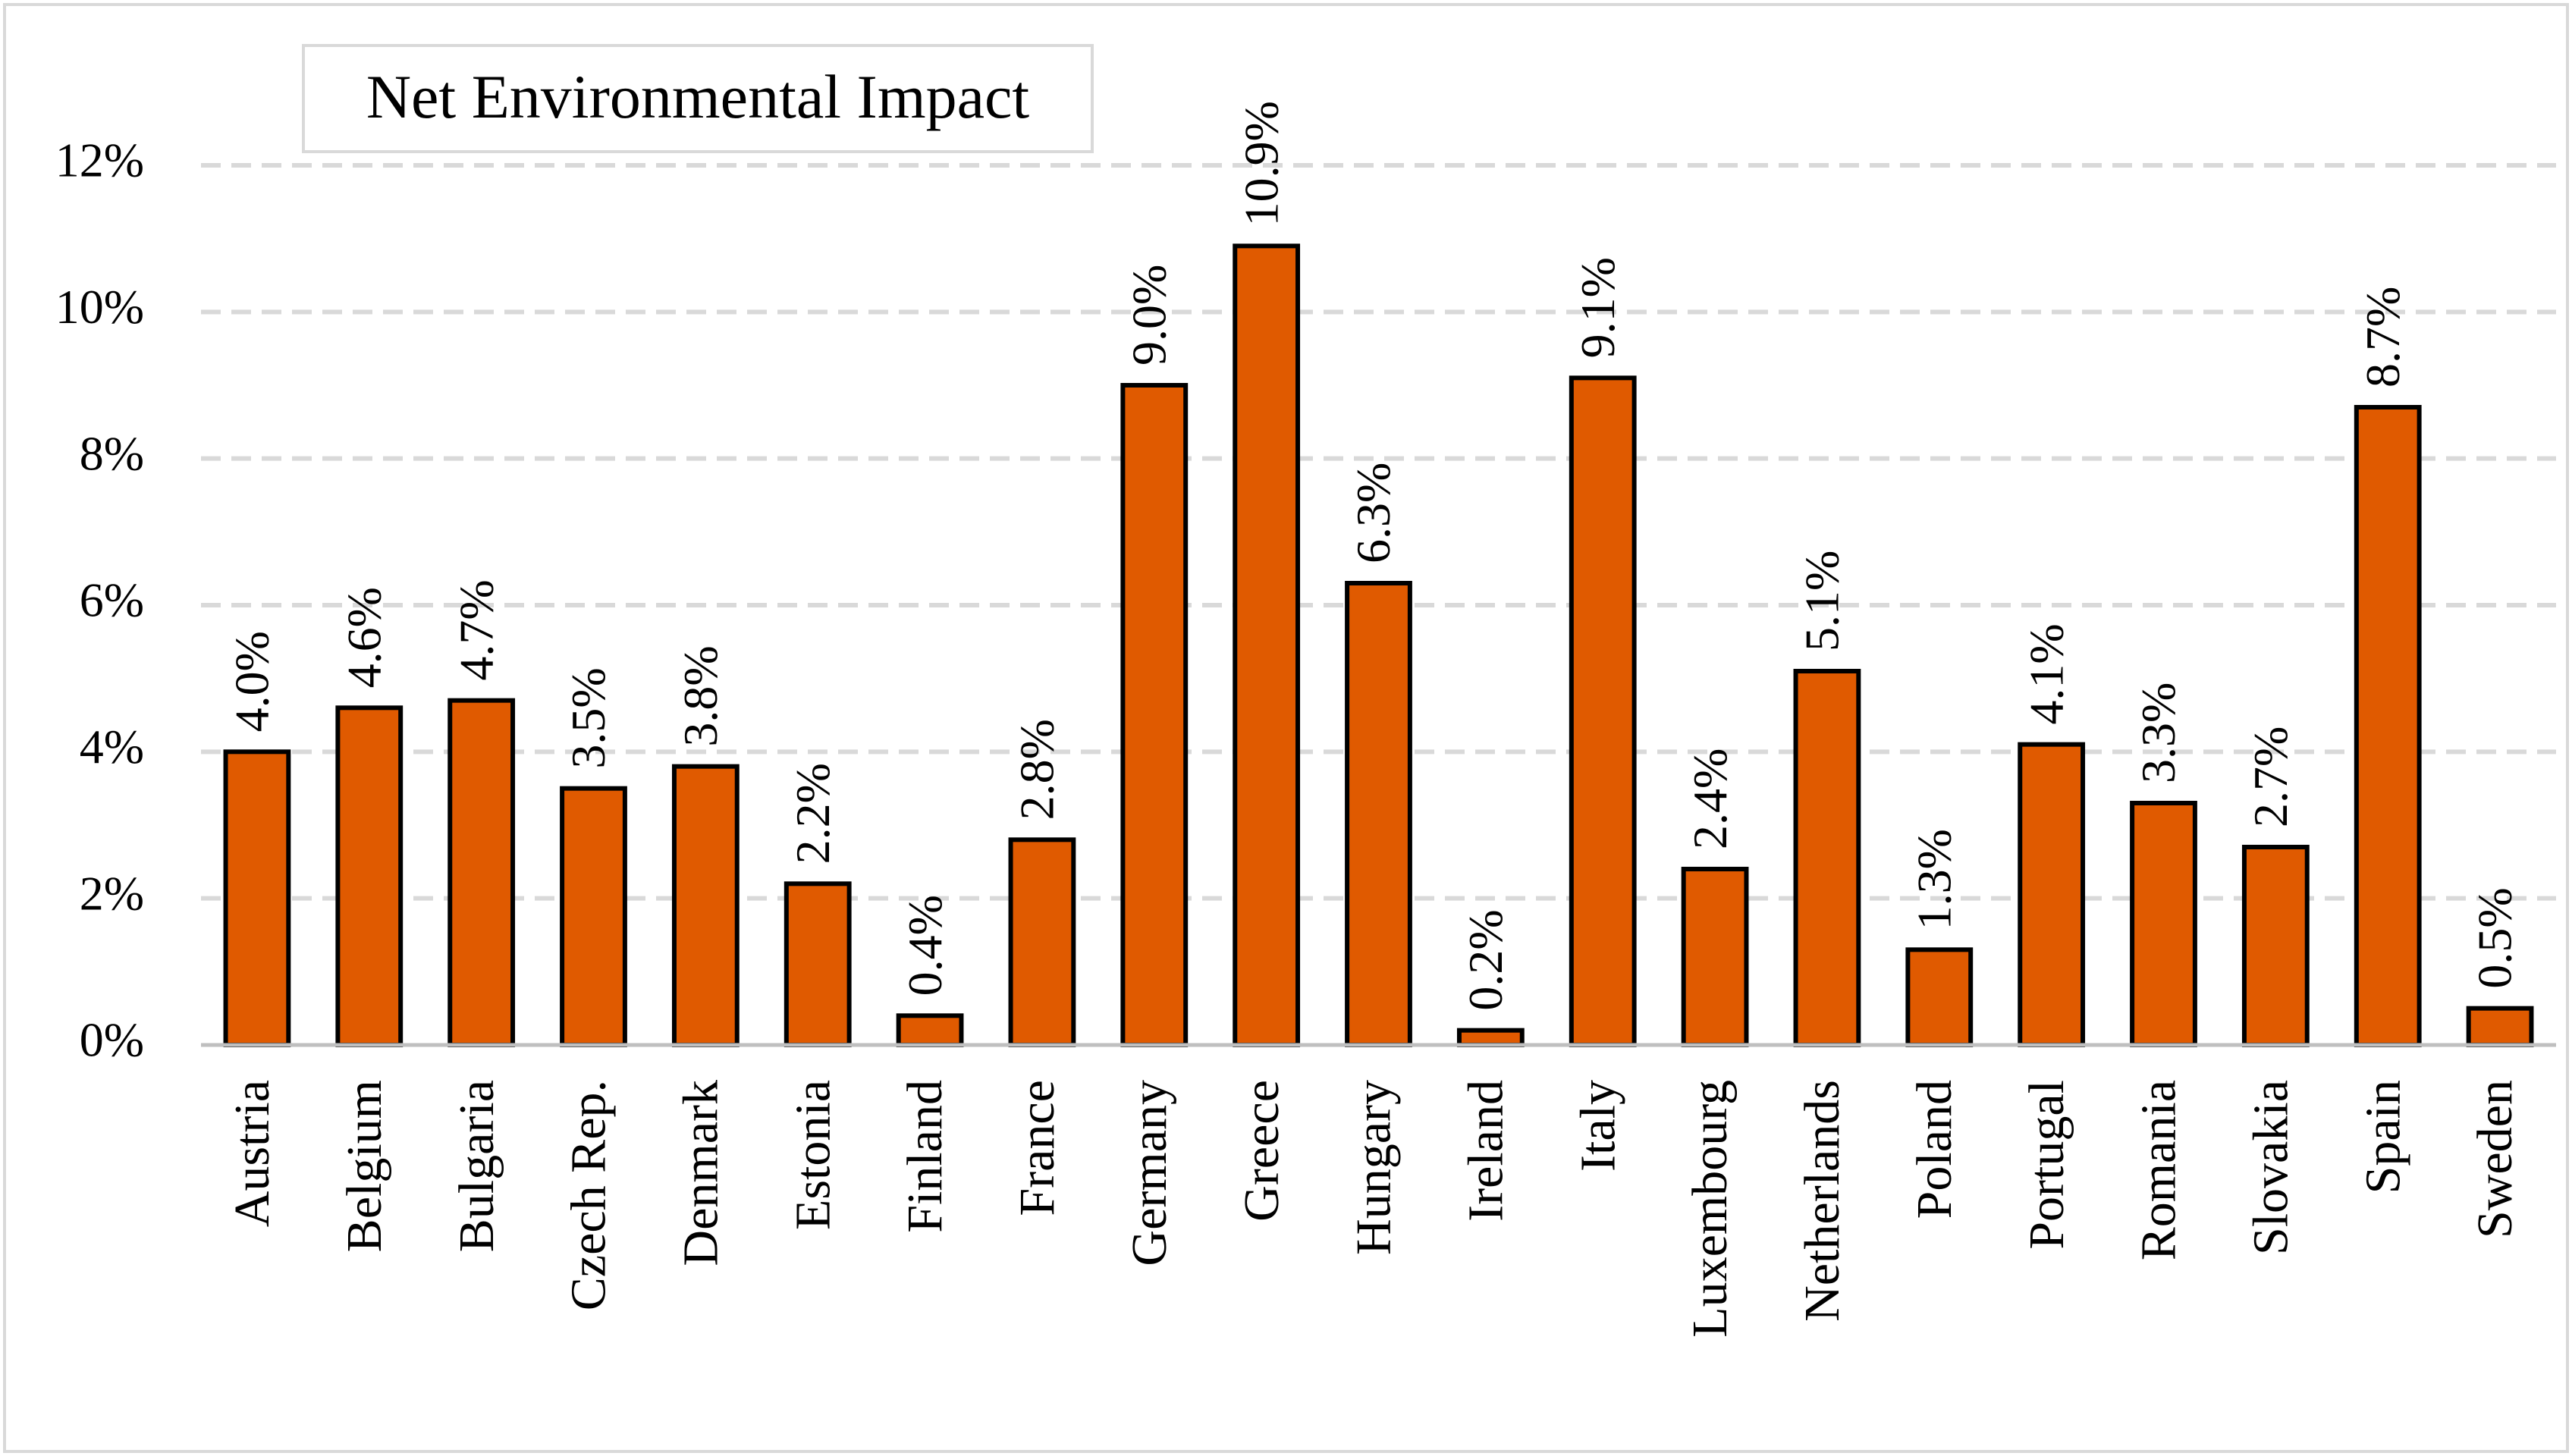 The width and height of the screenshot is (2572, 1456). I want to click on x-tick-label: Austria, so click(252, 1153).